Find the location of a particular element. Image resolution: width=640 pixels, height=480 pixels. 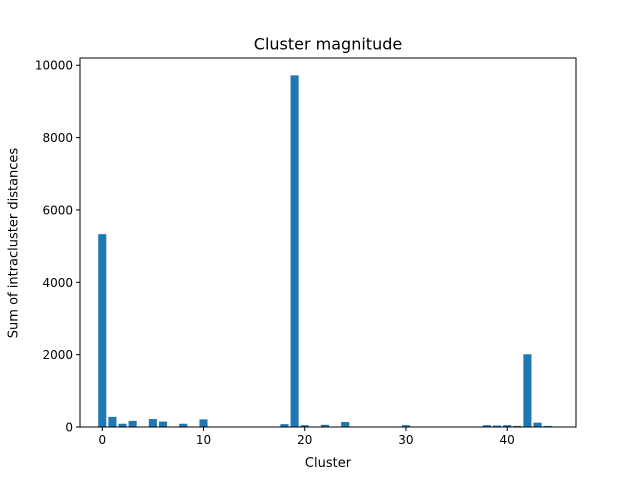

x-axis-label: Cluster is located at coordinates (328, 463).